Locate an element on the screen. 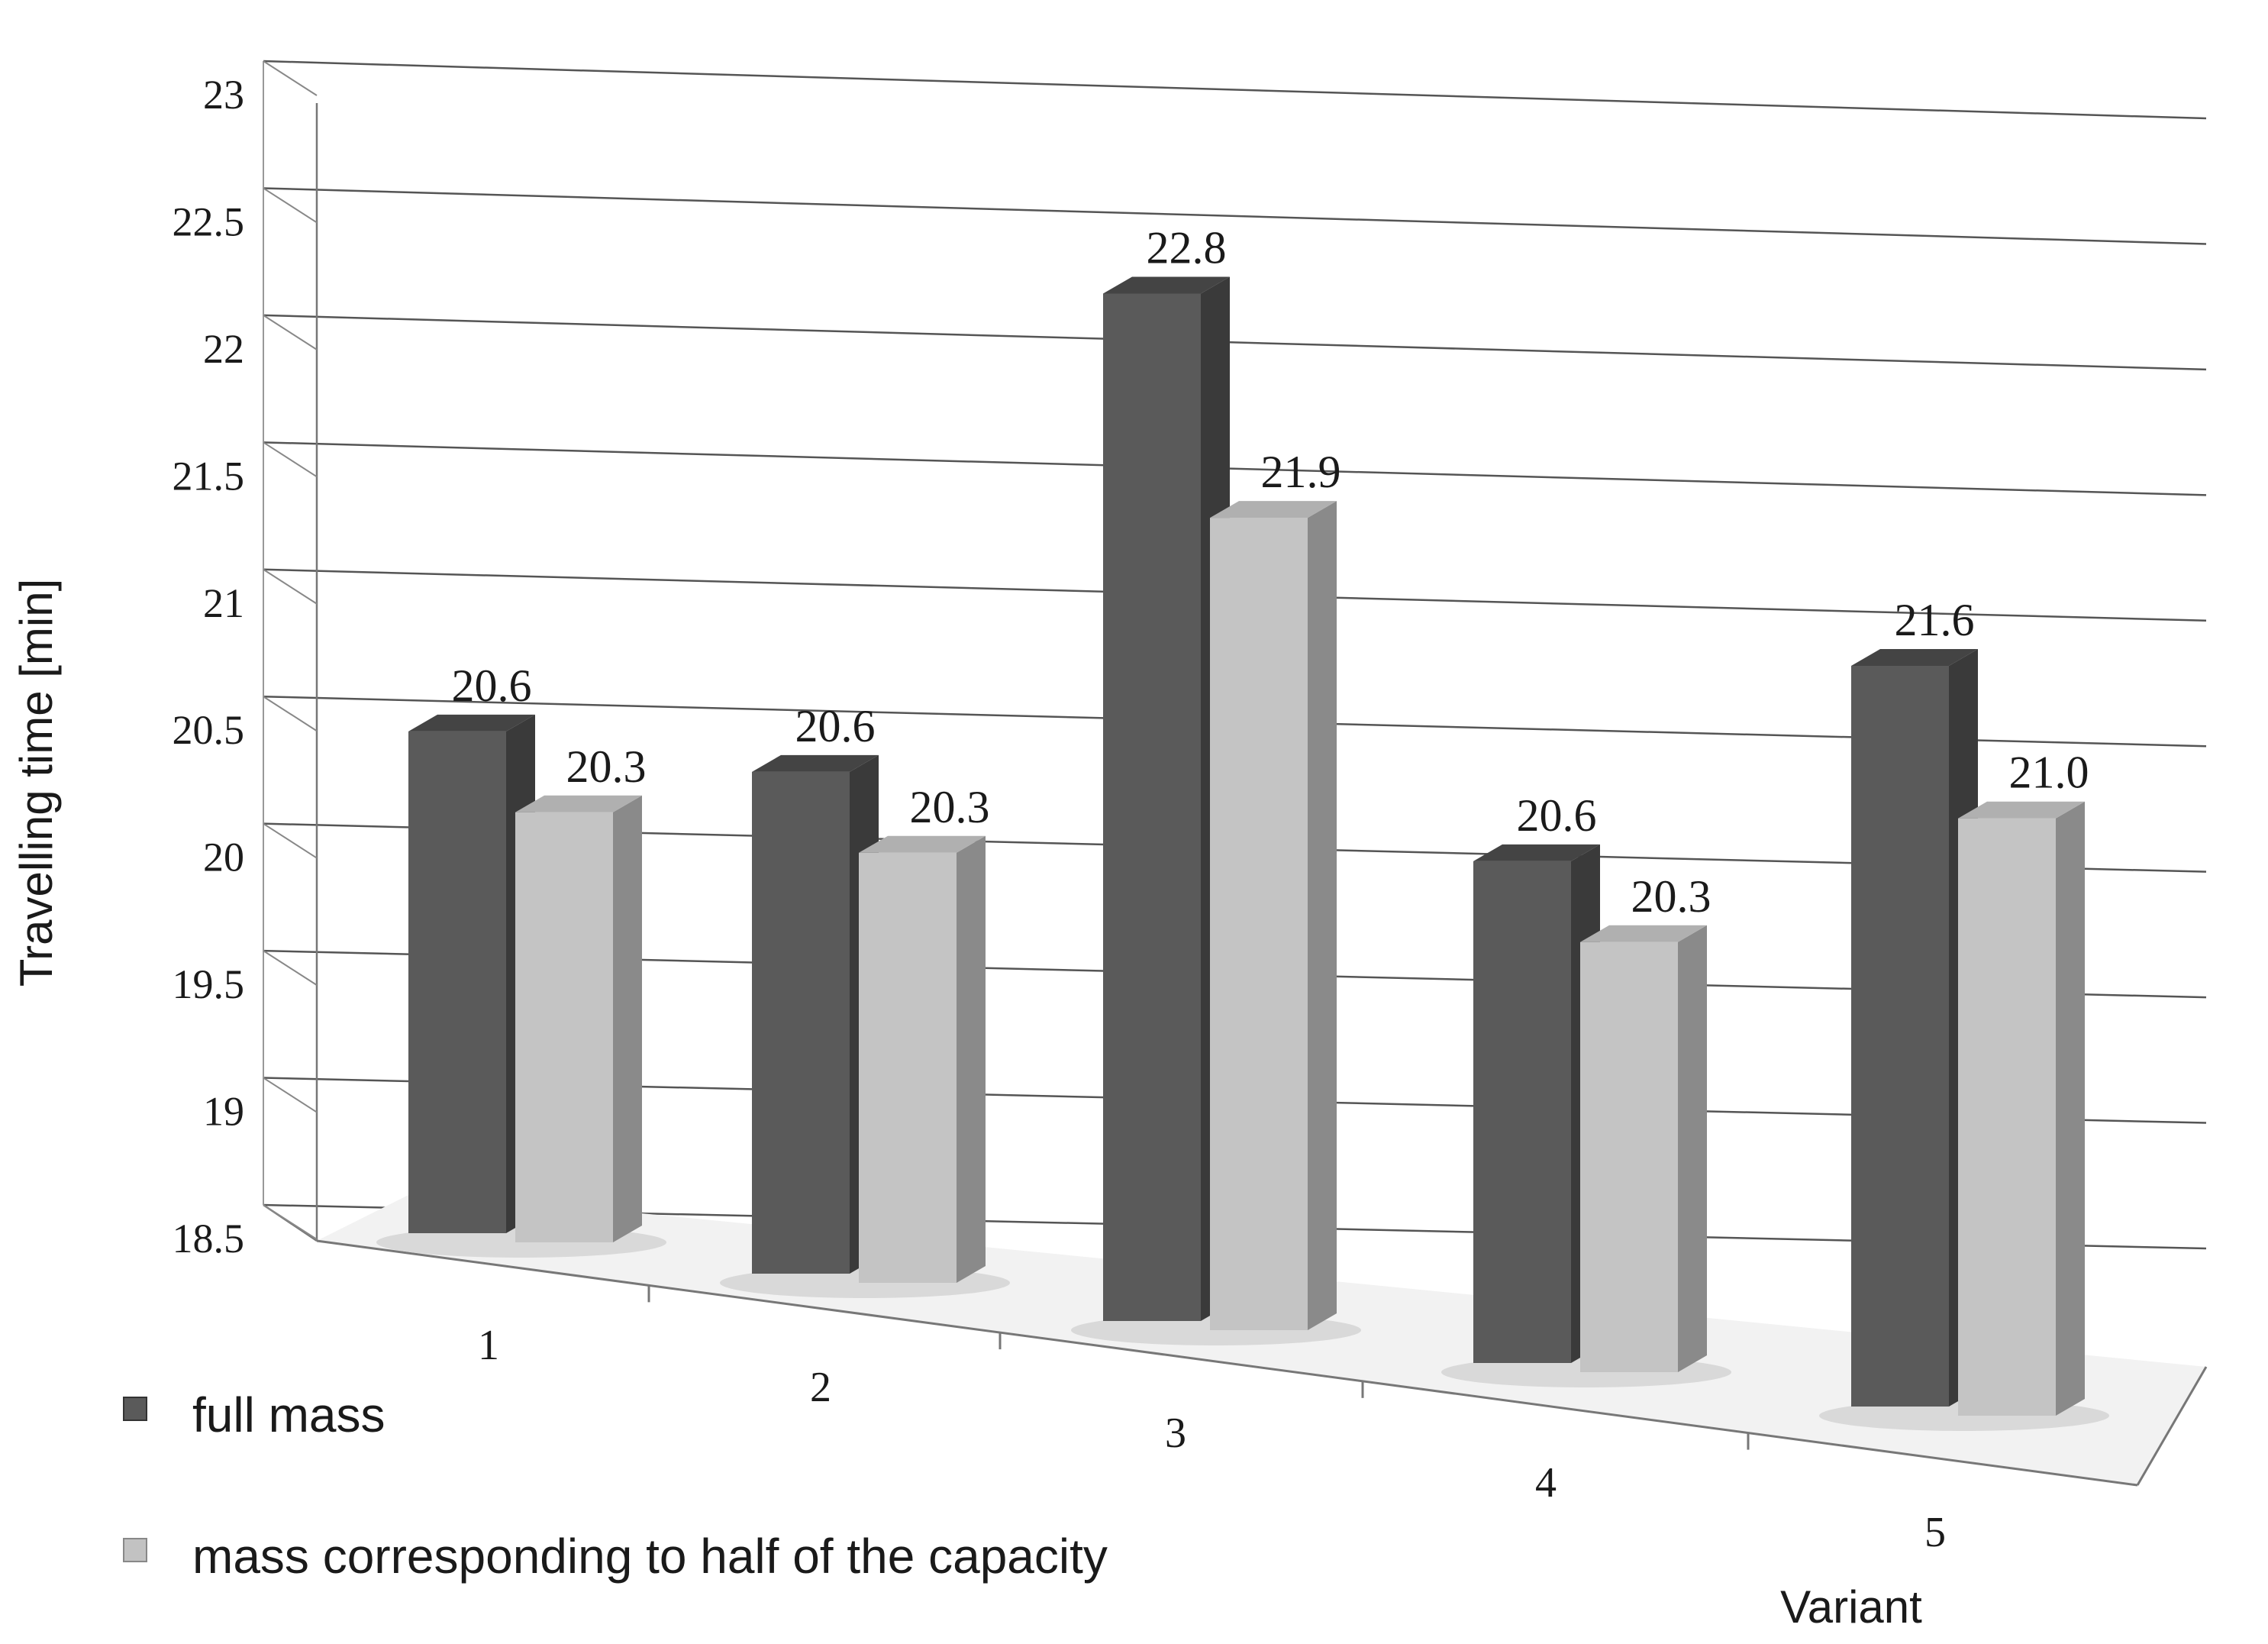  x-axis-label: Variant is located at coordinates (1851, 1607).